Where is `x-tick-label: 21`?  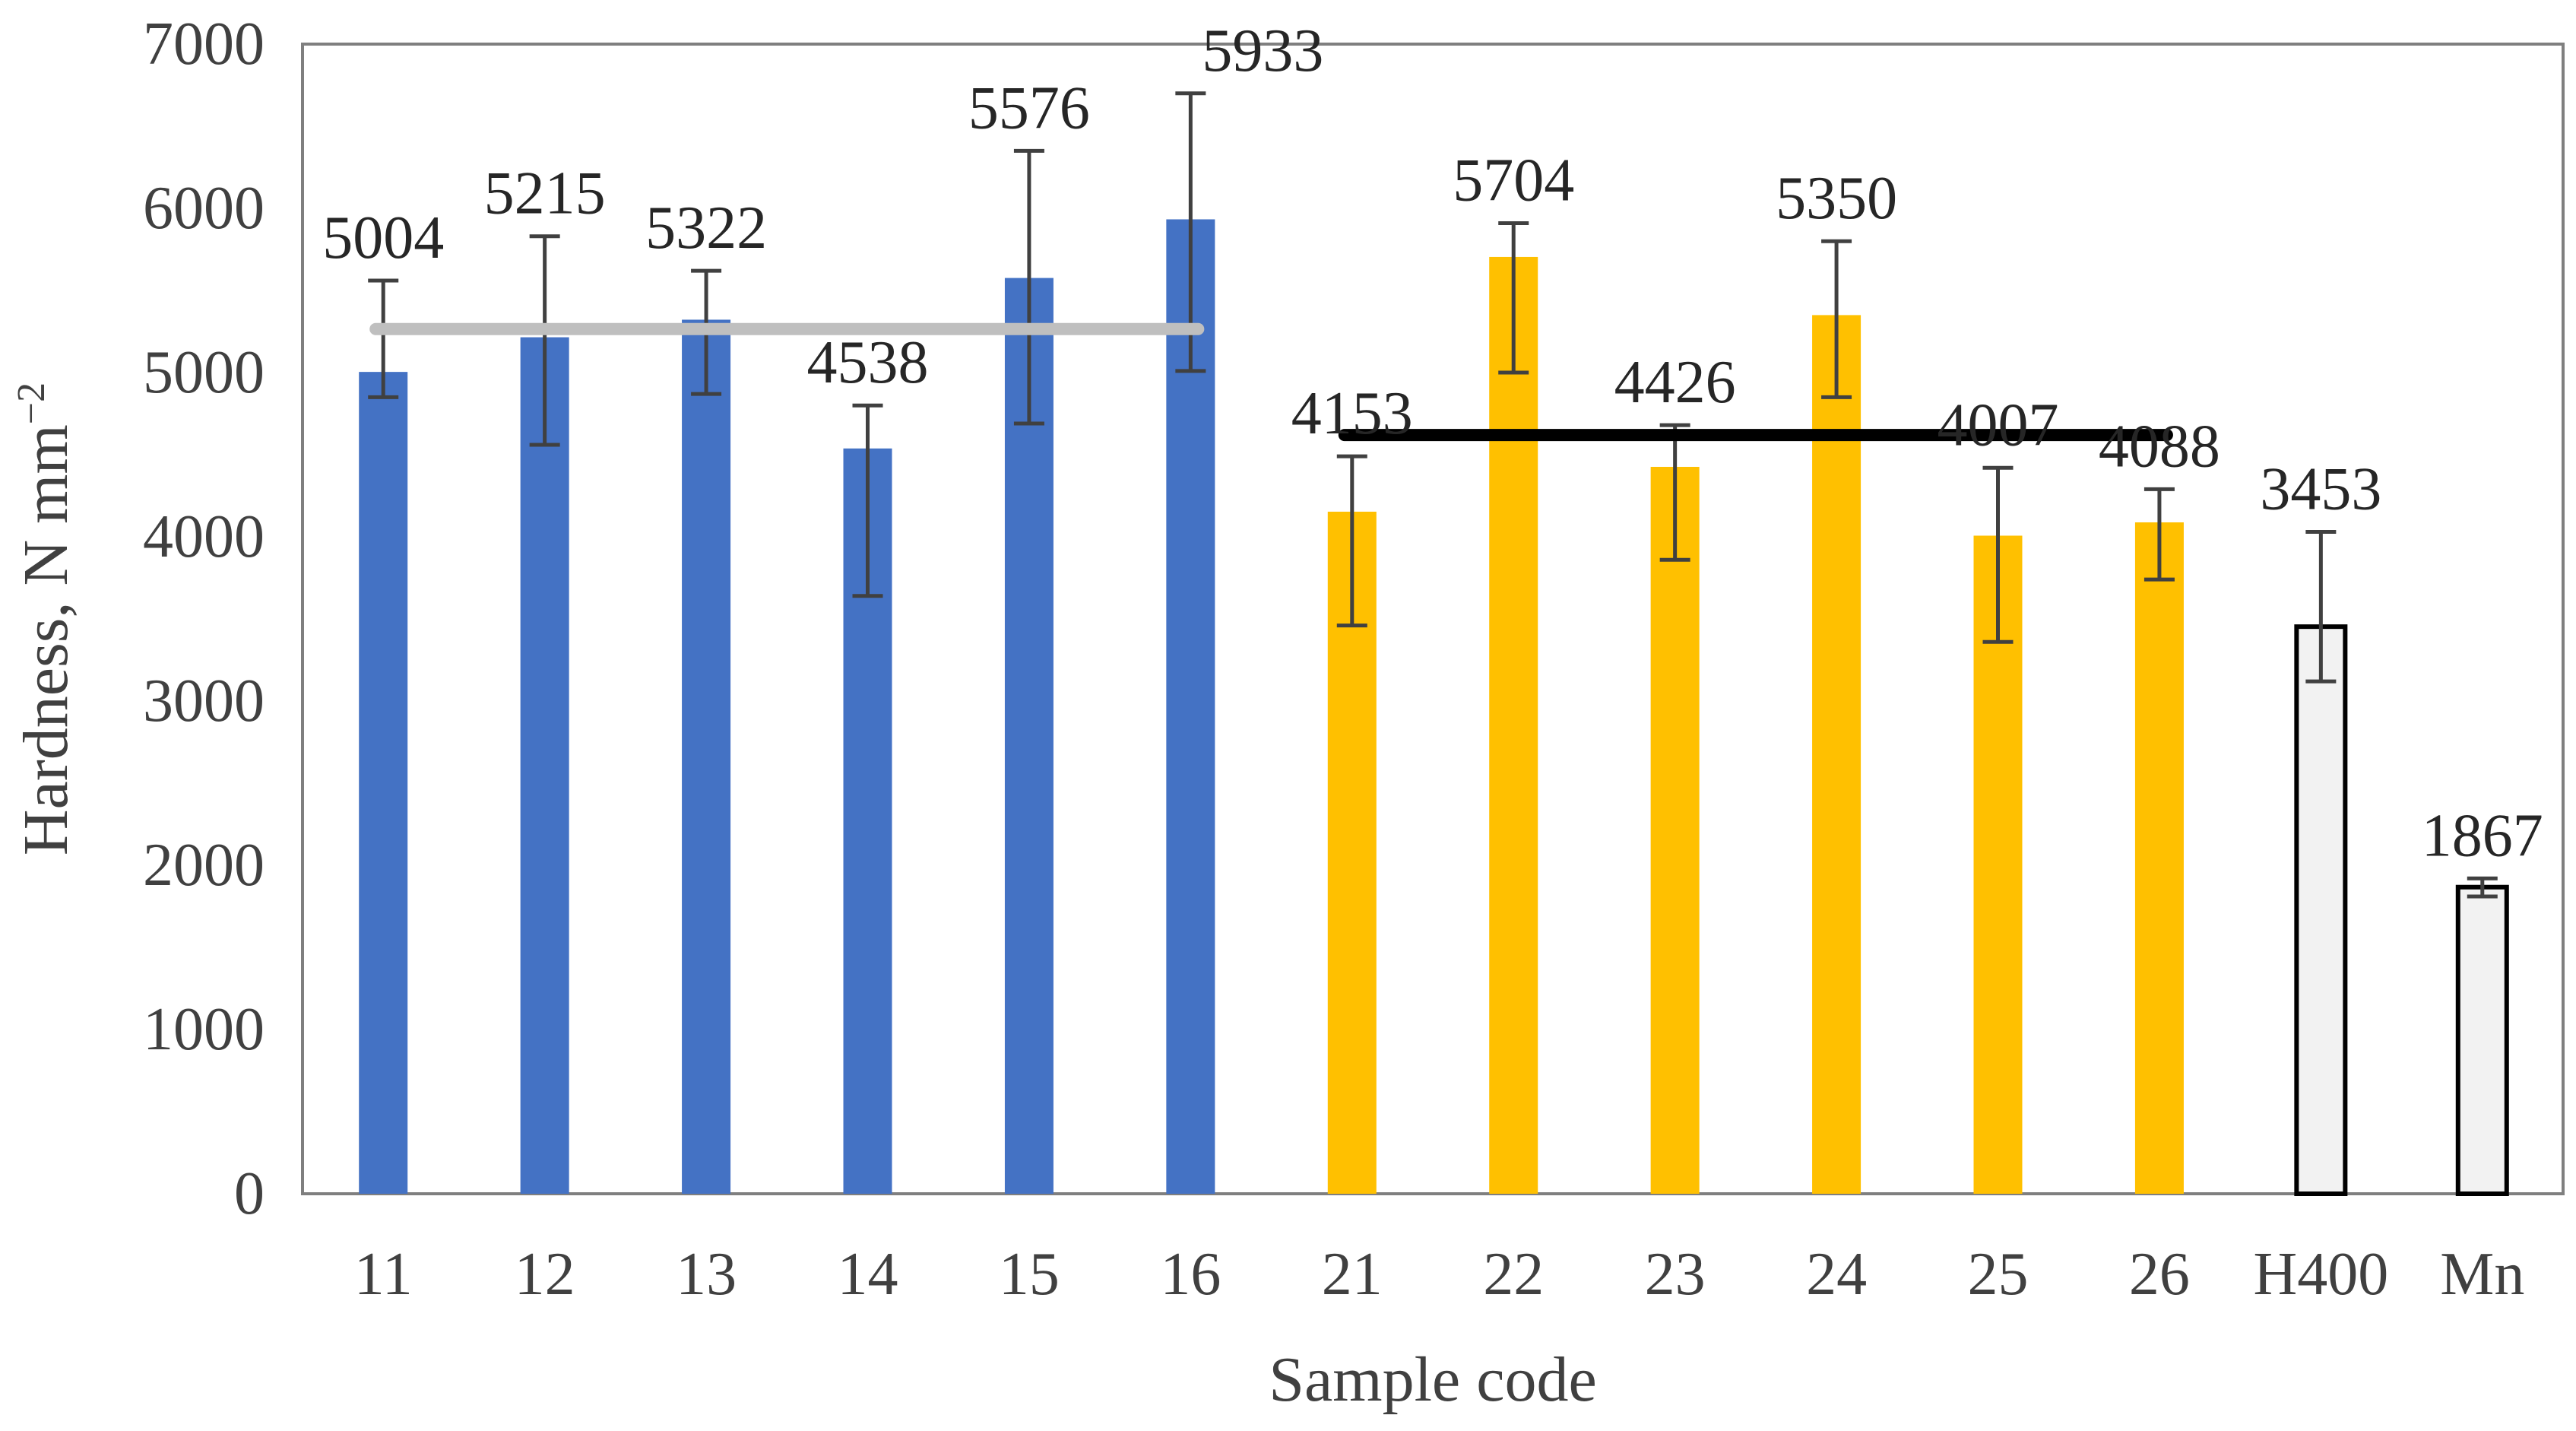
x-tick-label: 21 is located at coordinates (1352, 1274).